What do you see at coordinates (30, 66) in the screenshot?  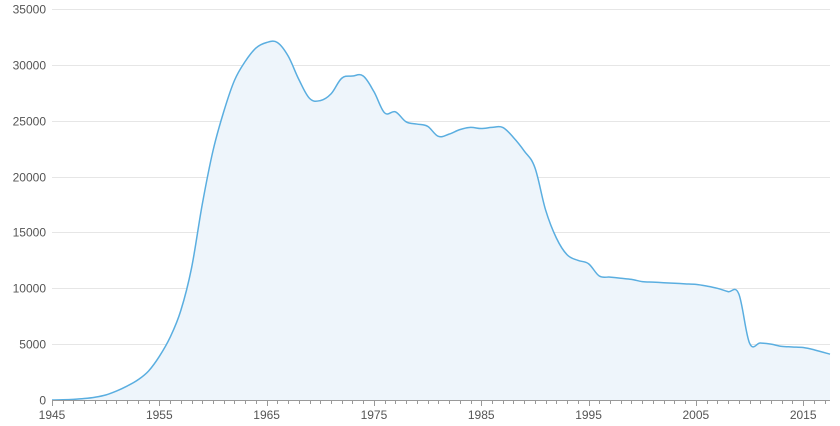 I see `y-tick-label: 30000` at bounding box center [30, 66].